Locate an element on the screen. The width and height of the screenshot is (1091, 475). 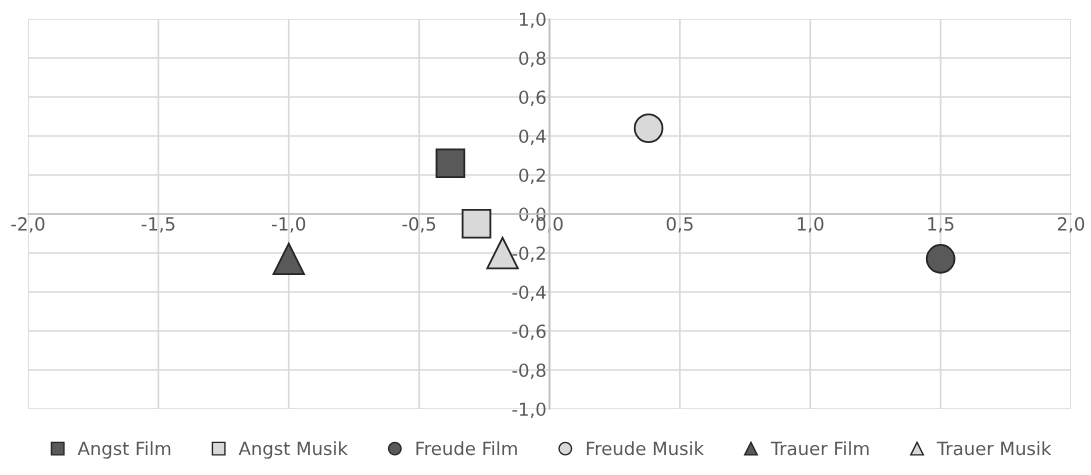
x-tick-label: -2,0 is located at coordinates (28, 225).